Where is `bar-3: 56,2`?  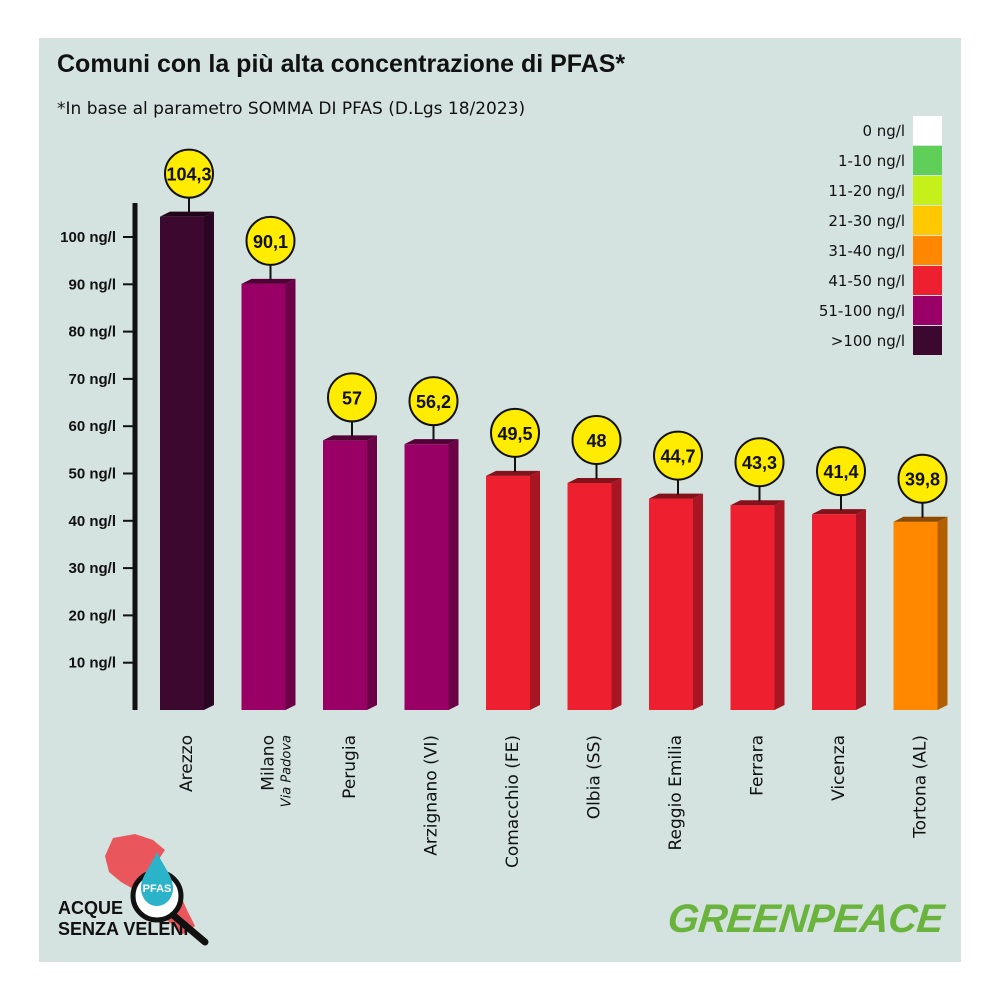 bar-3: 56,2 is located at coordinates (431, 543).